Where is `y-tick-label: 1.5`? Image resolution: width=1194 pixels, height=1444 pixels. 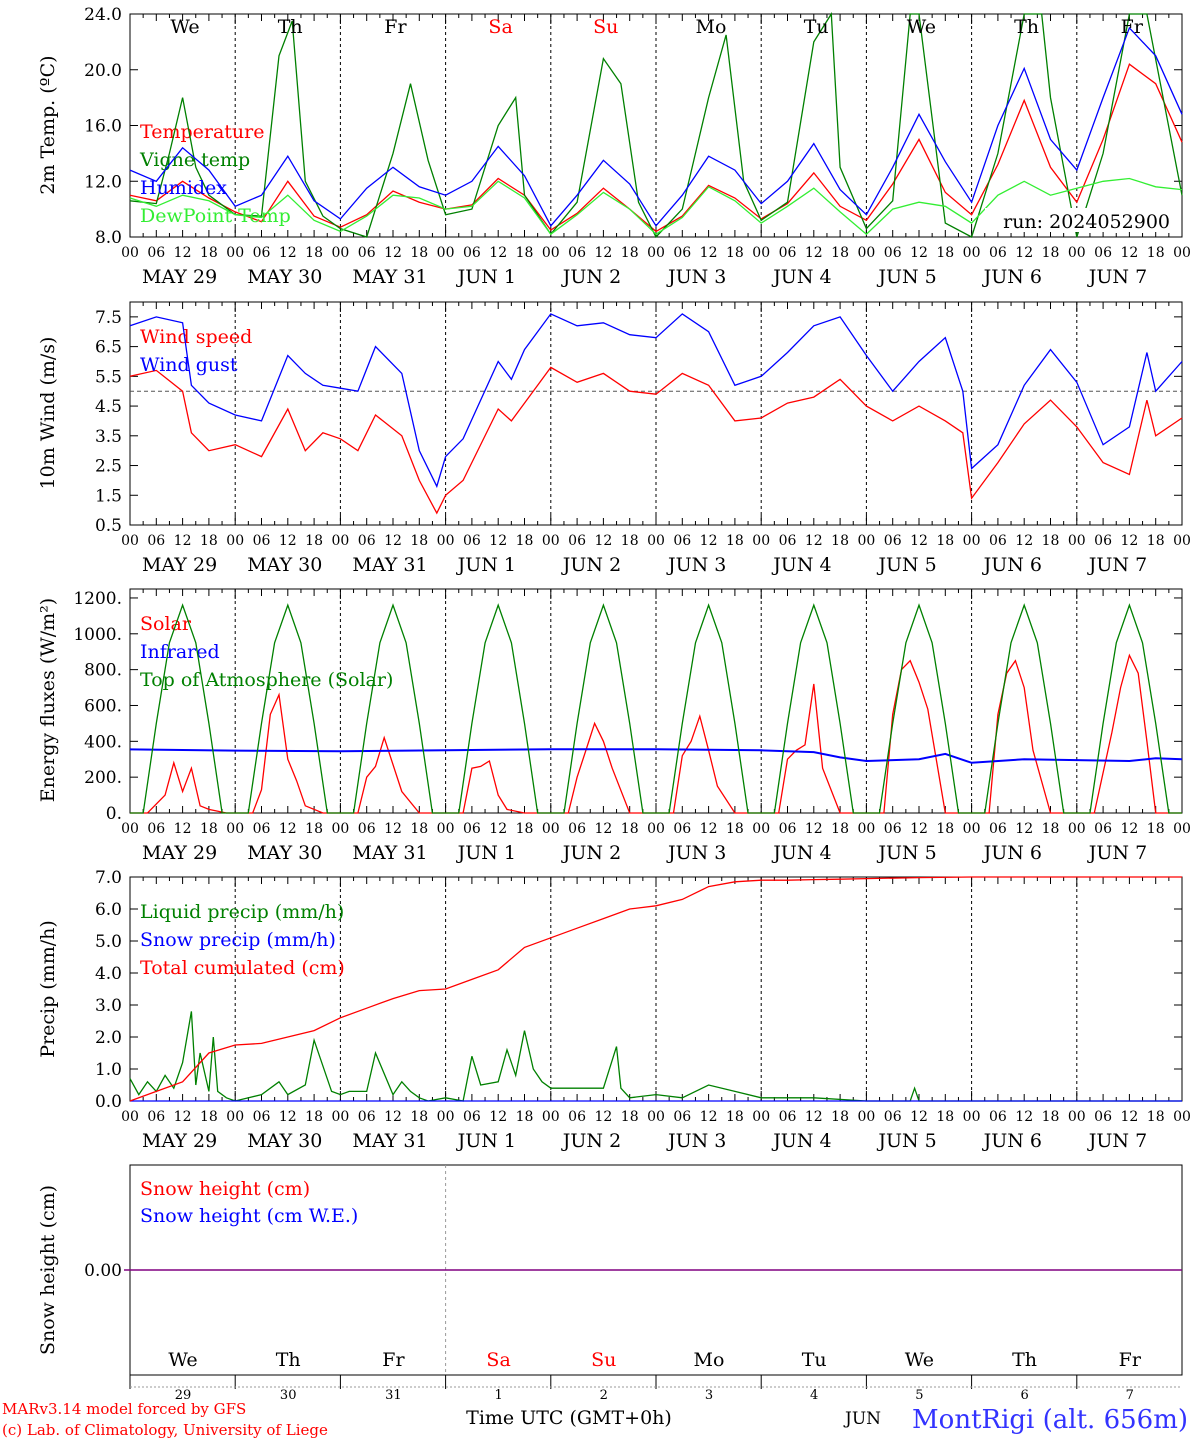 y-tick-label: 1.5 is located at coordinates (108, 496).